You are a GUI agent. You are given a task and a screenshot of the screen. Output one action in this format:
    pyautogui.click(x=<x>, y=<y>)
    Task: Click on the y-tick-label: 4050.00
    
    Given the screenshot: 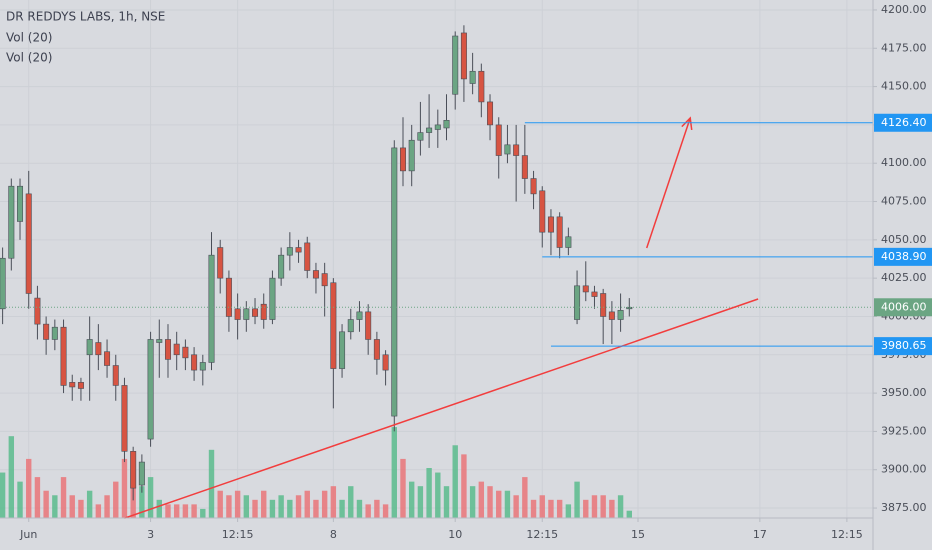 What is the action you would take?
    pyautogui.click(x=904, y=239)
    